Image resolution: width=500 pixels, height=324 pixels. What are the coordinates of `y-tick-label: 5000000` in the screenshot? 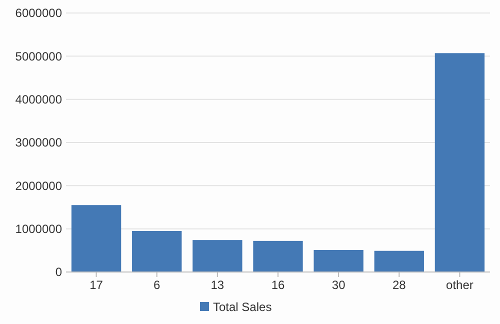 It's located at (38, 56).